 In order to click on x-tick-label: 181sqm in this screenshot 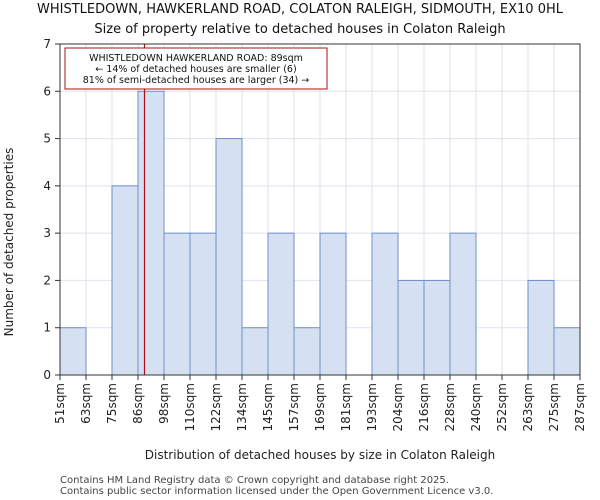, I will do `click(346, 407)`.